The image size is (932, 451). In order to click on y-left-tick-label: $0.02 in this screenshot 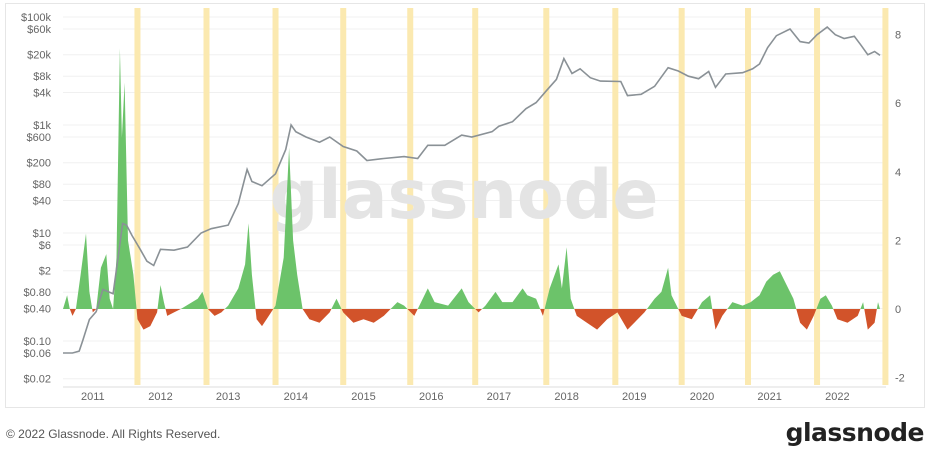, I will do `click(37, 380)`.